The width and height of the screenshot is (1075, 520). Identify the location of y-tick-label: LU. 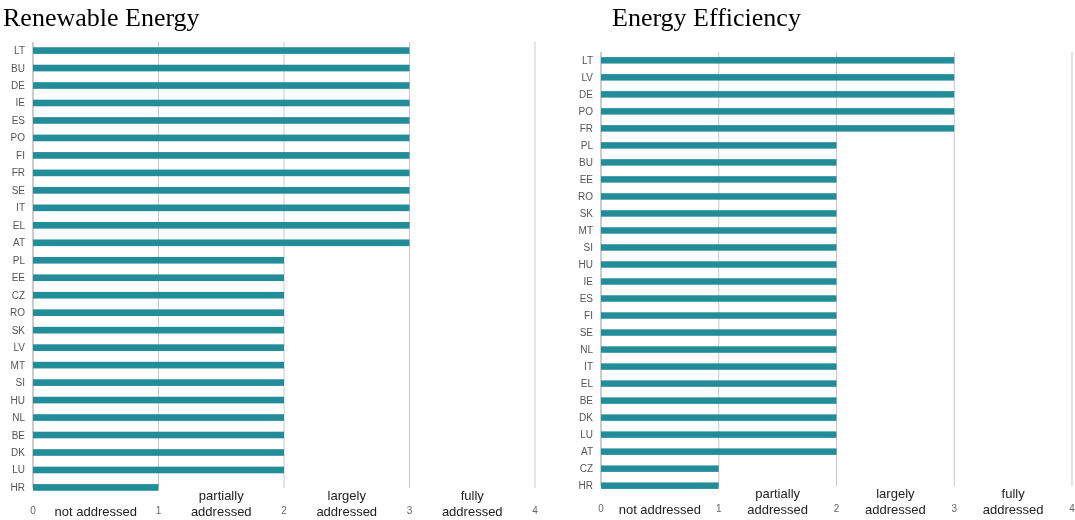
(586, 435).